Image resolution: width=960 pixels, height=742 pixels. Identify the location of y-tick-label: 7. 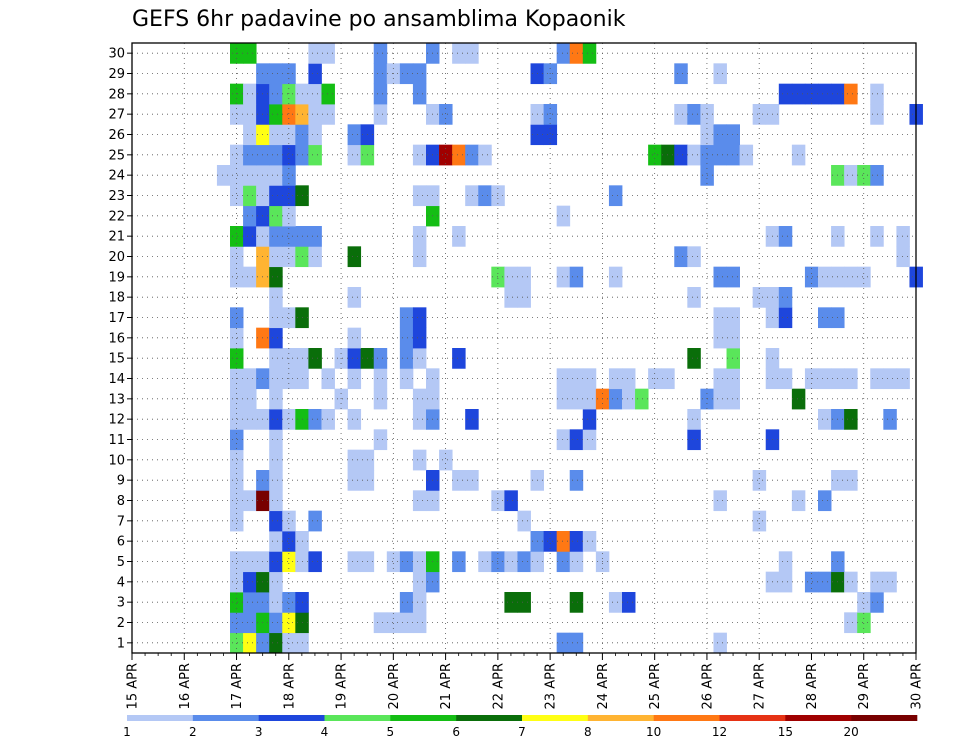
(121, 521).